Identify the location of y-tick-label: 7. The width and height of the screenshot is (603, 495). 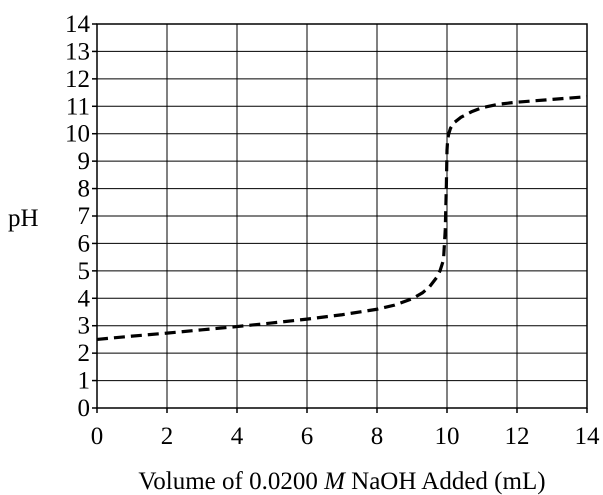
(84, 216).